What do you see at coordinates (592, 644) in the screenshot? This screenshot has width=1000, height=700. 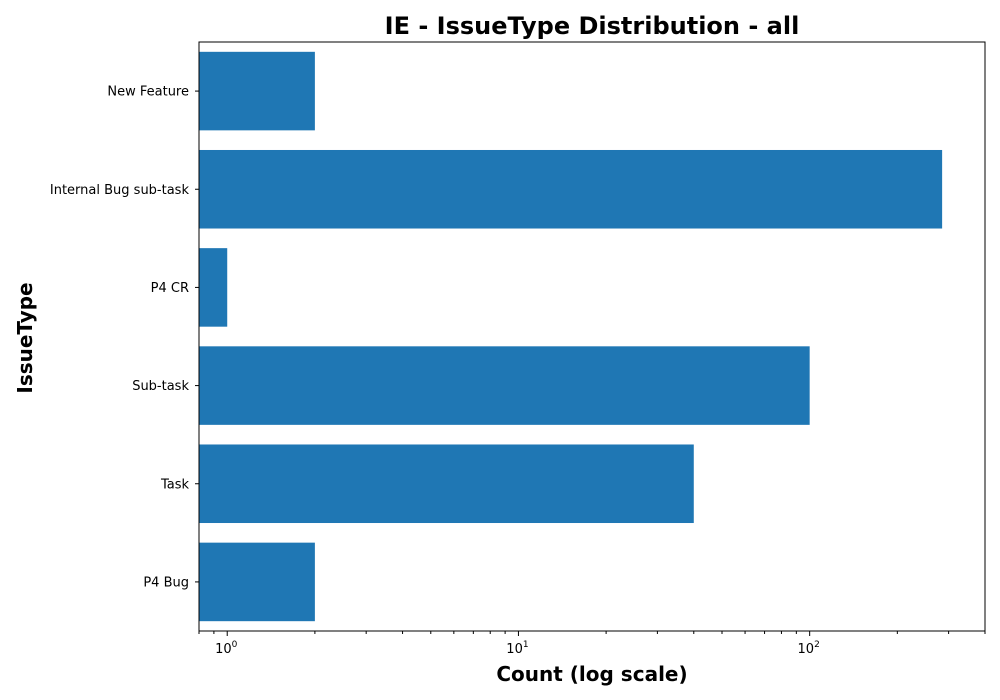 I see `x-ticks-group: 100 10¹ 10²` at bounding box center [592, 644].